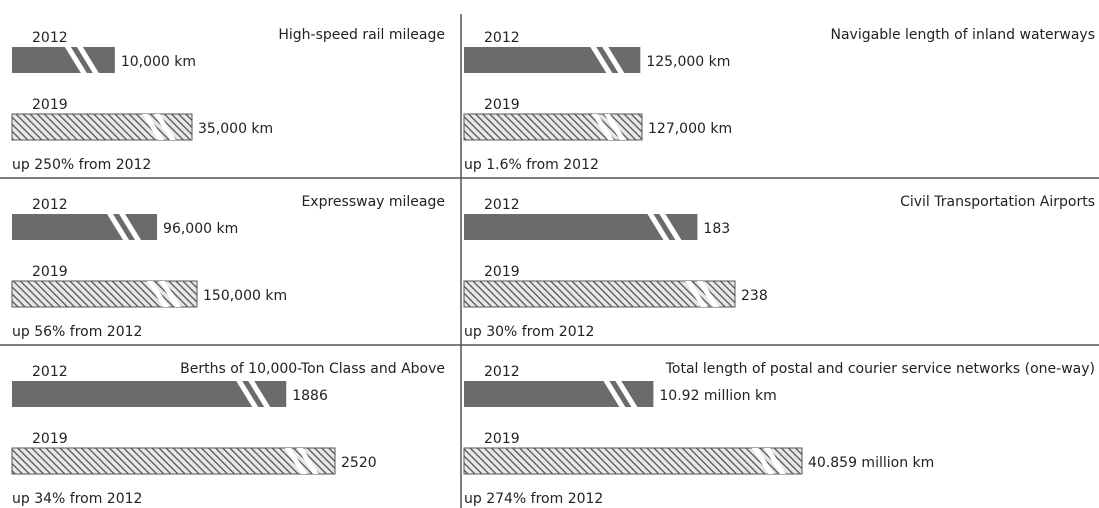  What do you see at coordinates (533, 499) in the screenshot?
I see `annotation: up 274% from 2012` at bounding box center [533, 499].